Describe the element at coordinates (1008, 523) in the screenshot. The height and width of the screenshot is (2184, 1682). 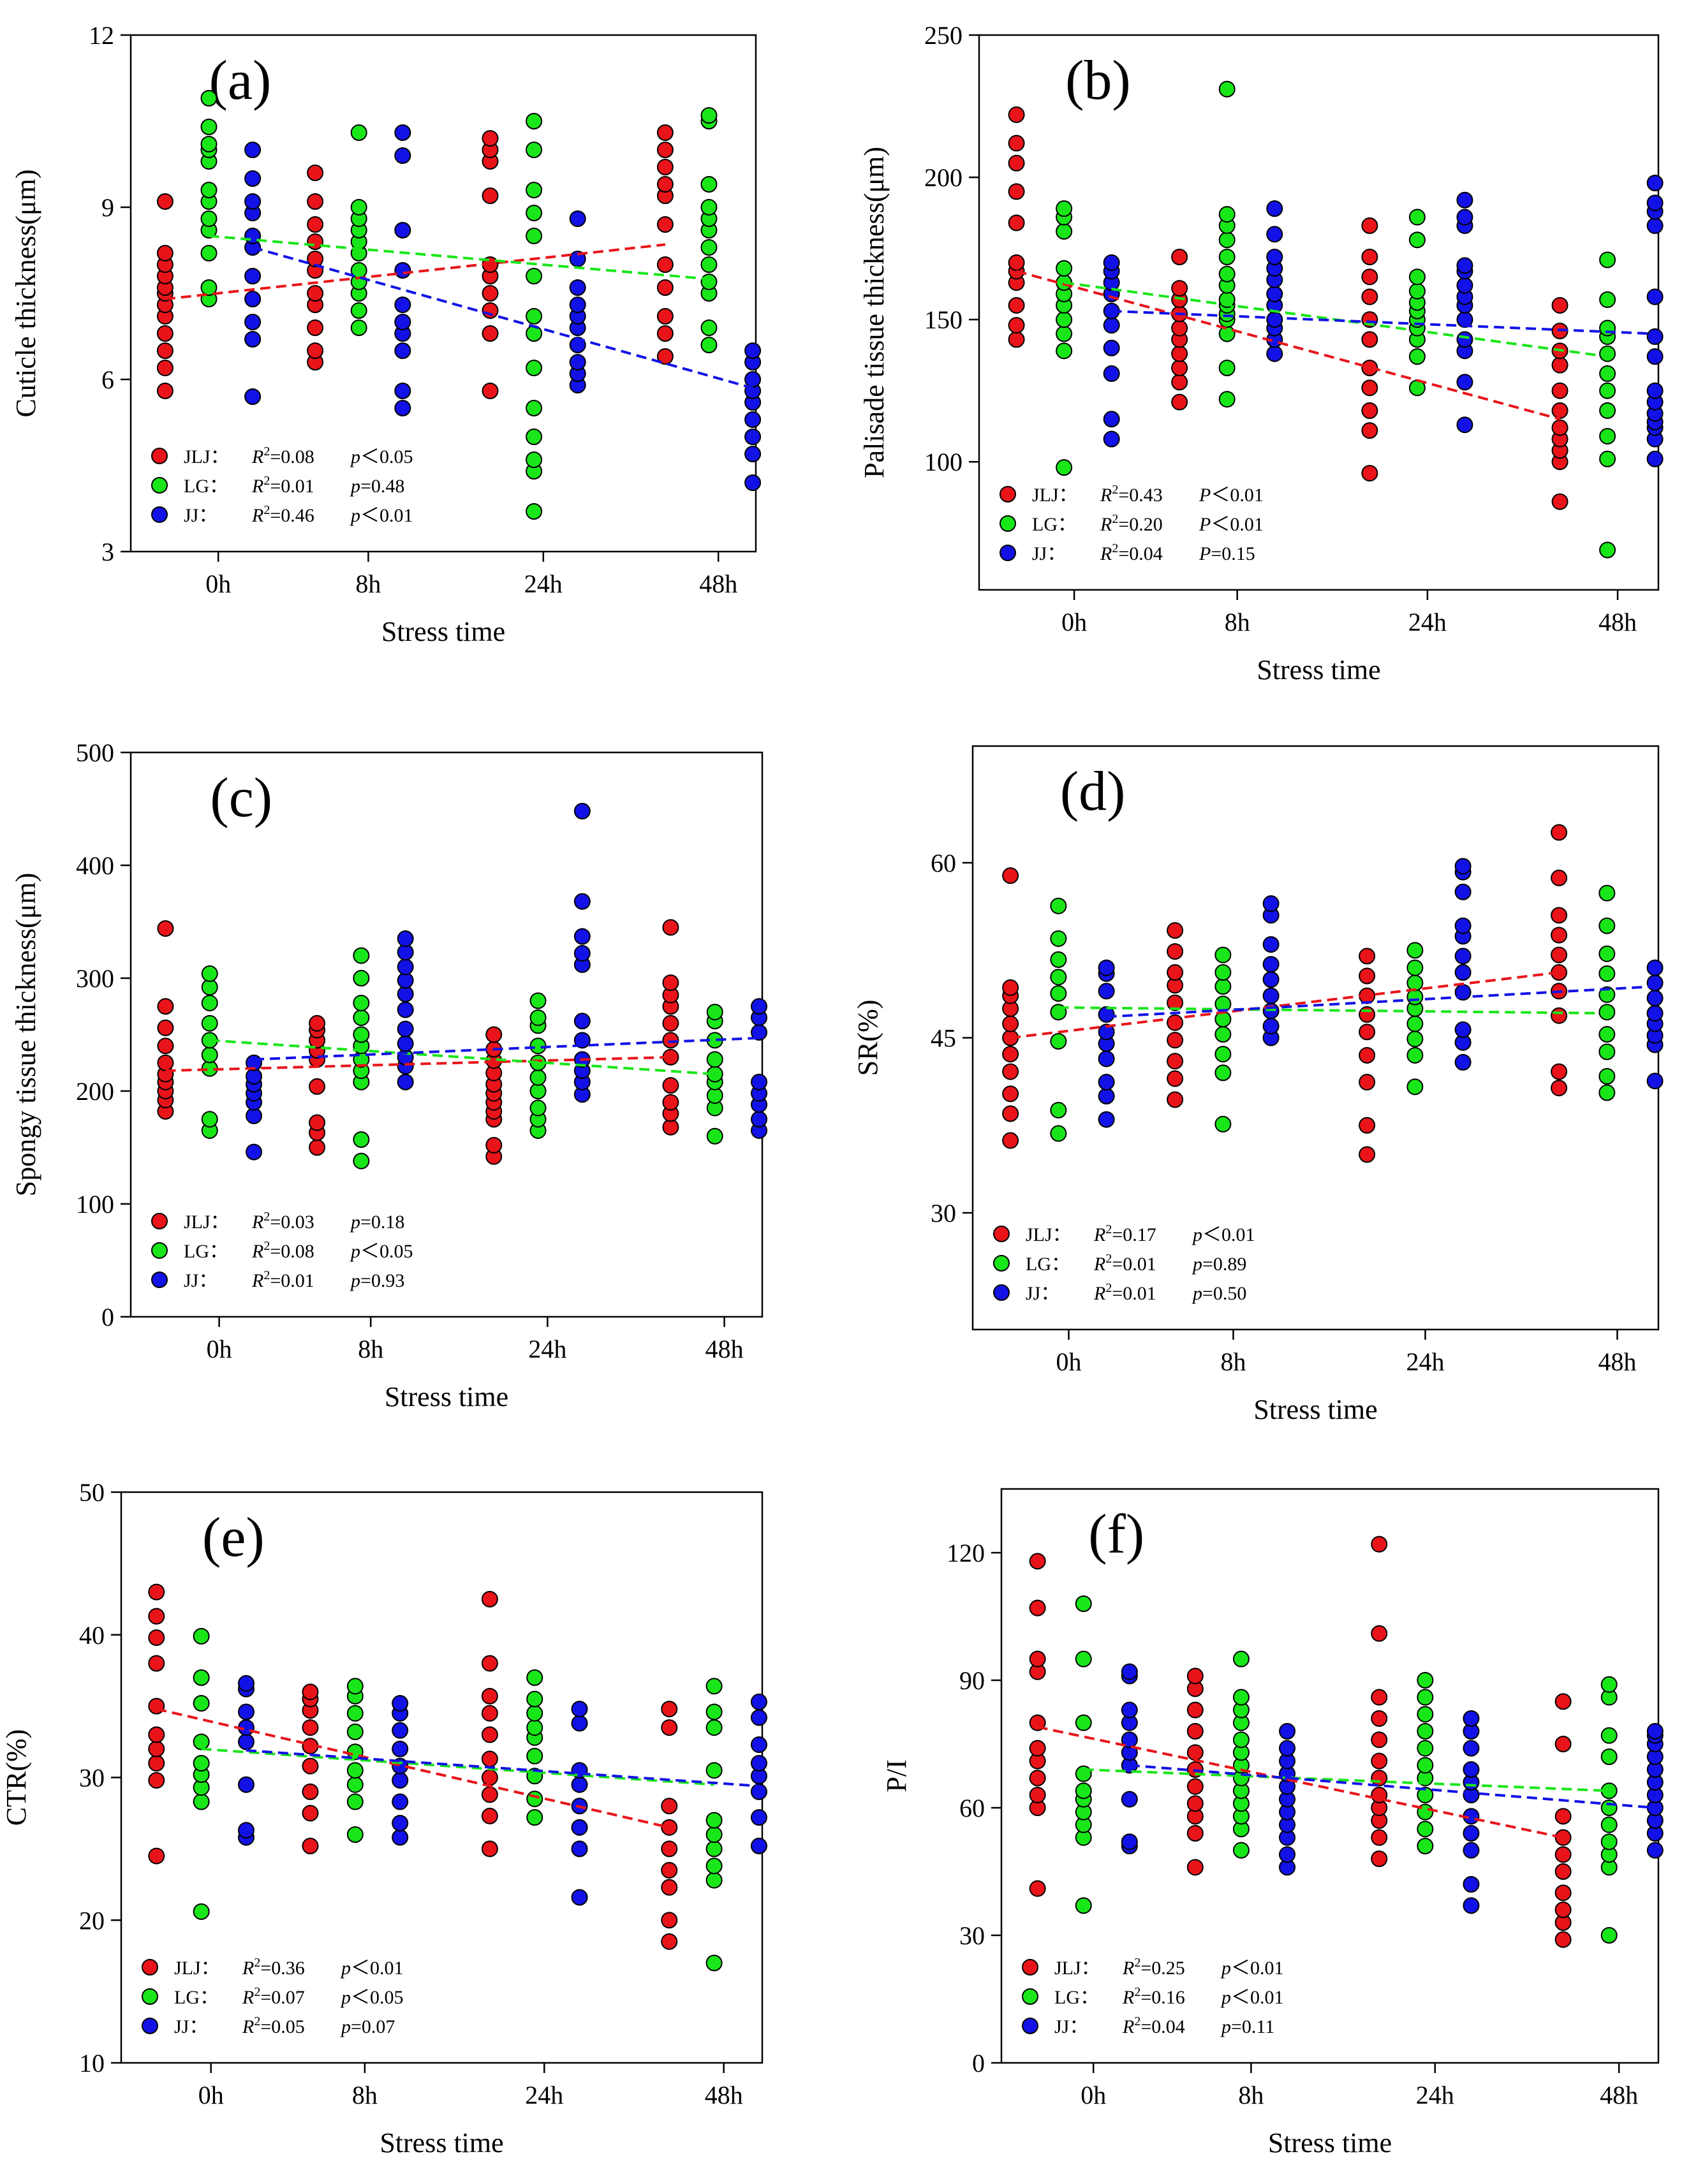
I see `legend-marker-lg` at that location.